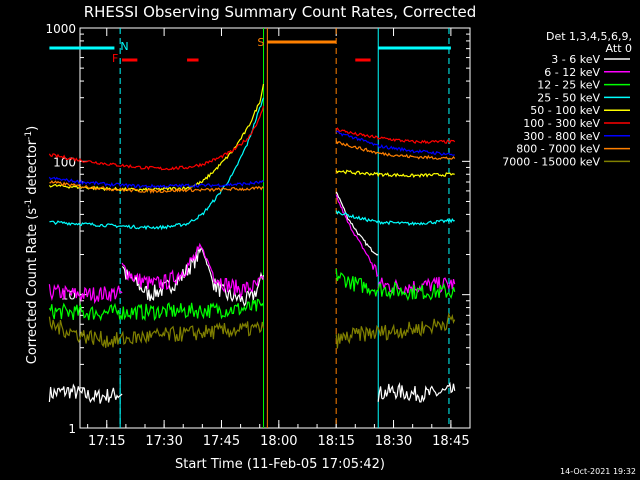  Describe the element at coordinates (561, 136) in the screenshot. I see `legend-entry-label: 300 - 800 keV` at that location.